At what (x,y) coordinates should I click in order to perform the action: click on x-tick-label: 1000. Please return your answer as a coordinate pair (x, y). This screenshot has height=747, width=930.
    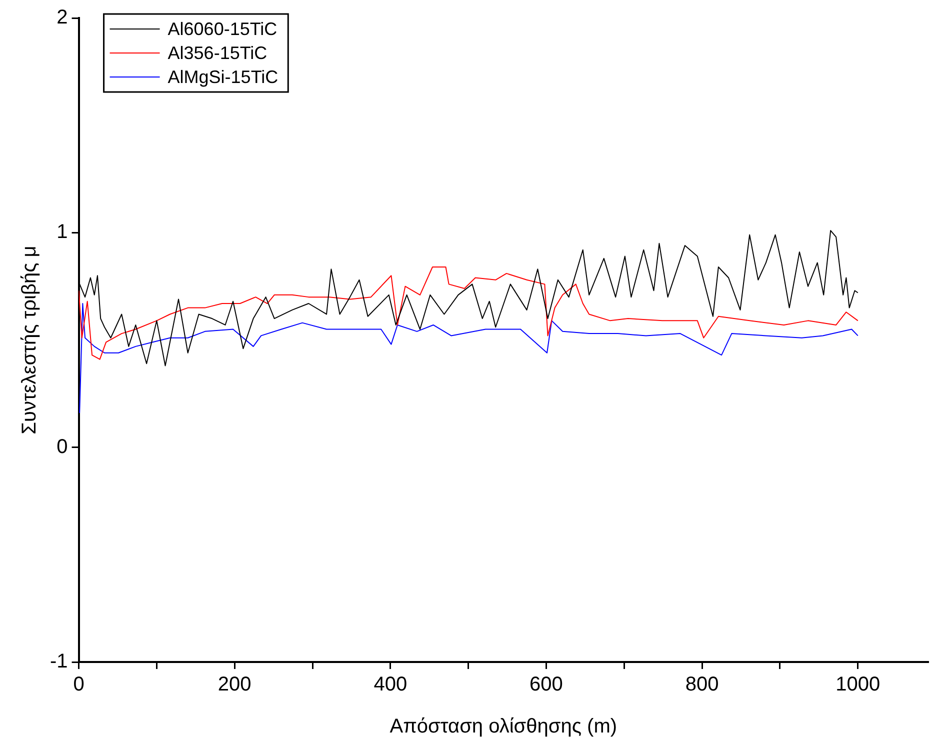
    Looking at the image, I should click on (858, 685).